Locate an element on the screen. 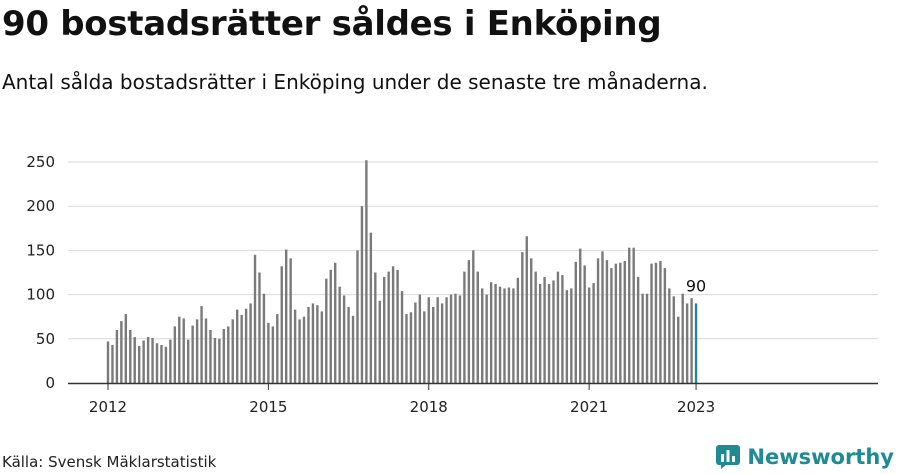  y-tick-label: 100 is located at coordinates (40, 295).